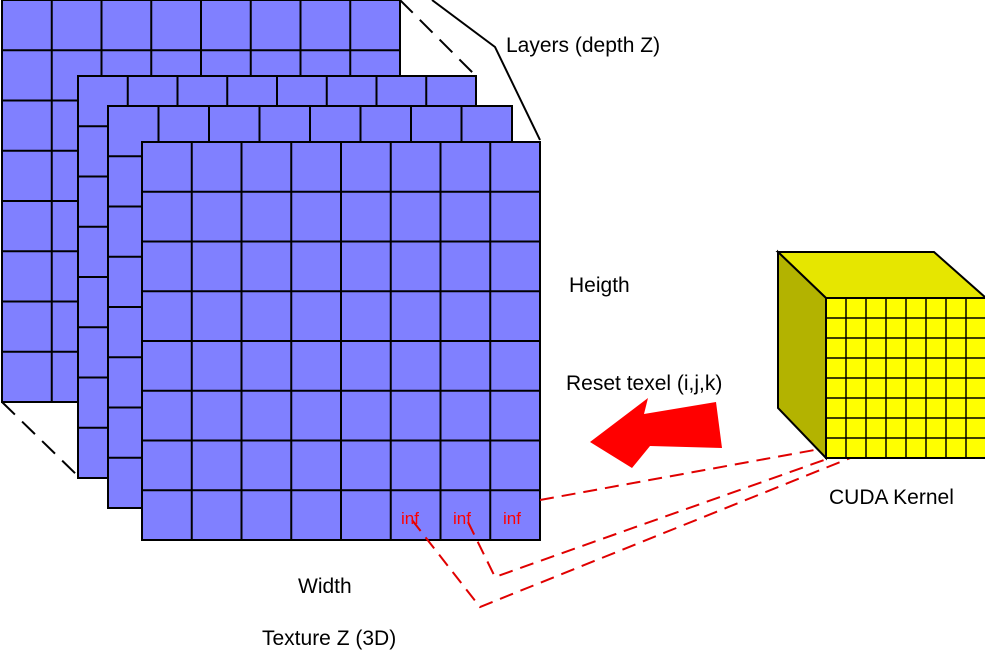  What do you see at coordinates (41, 440) in the screenshot?
I see `perspective-line-bottom-left` at bounding box center [41, 440].